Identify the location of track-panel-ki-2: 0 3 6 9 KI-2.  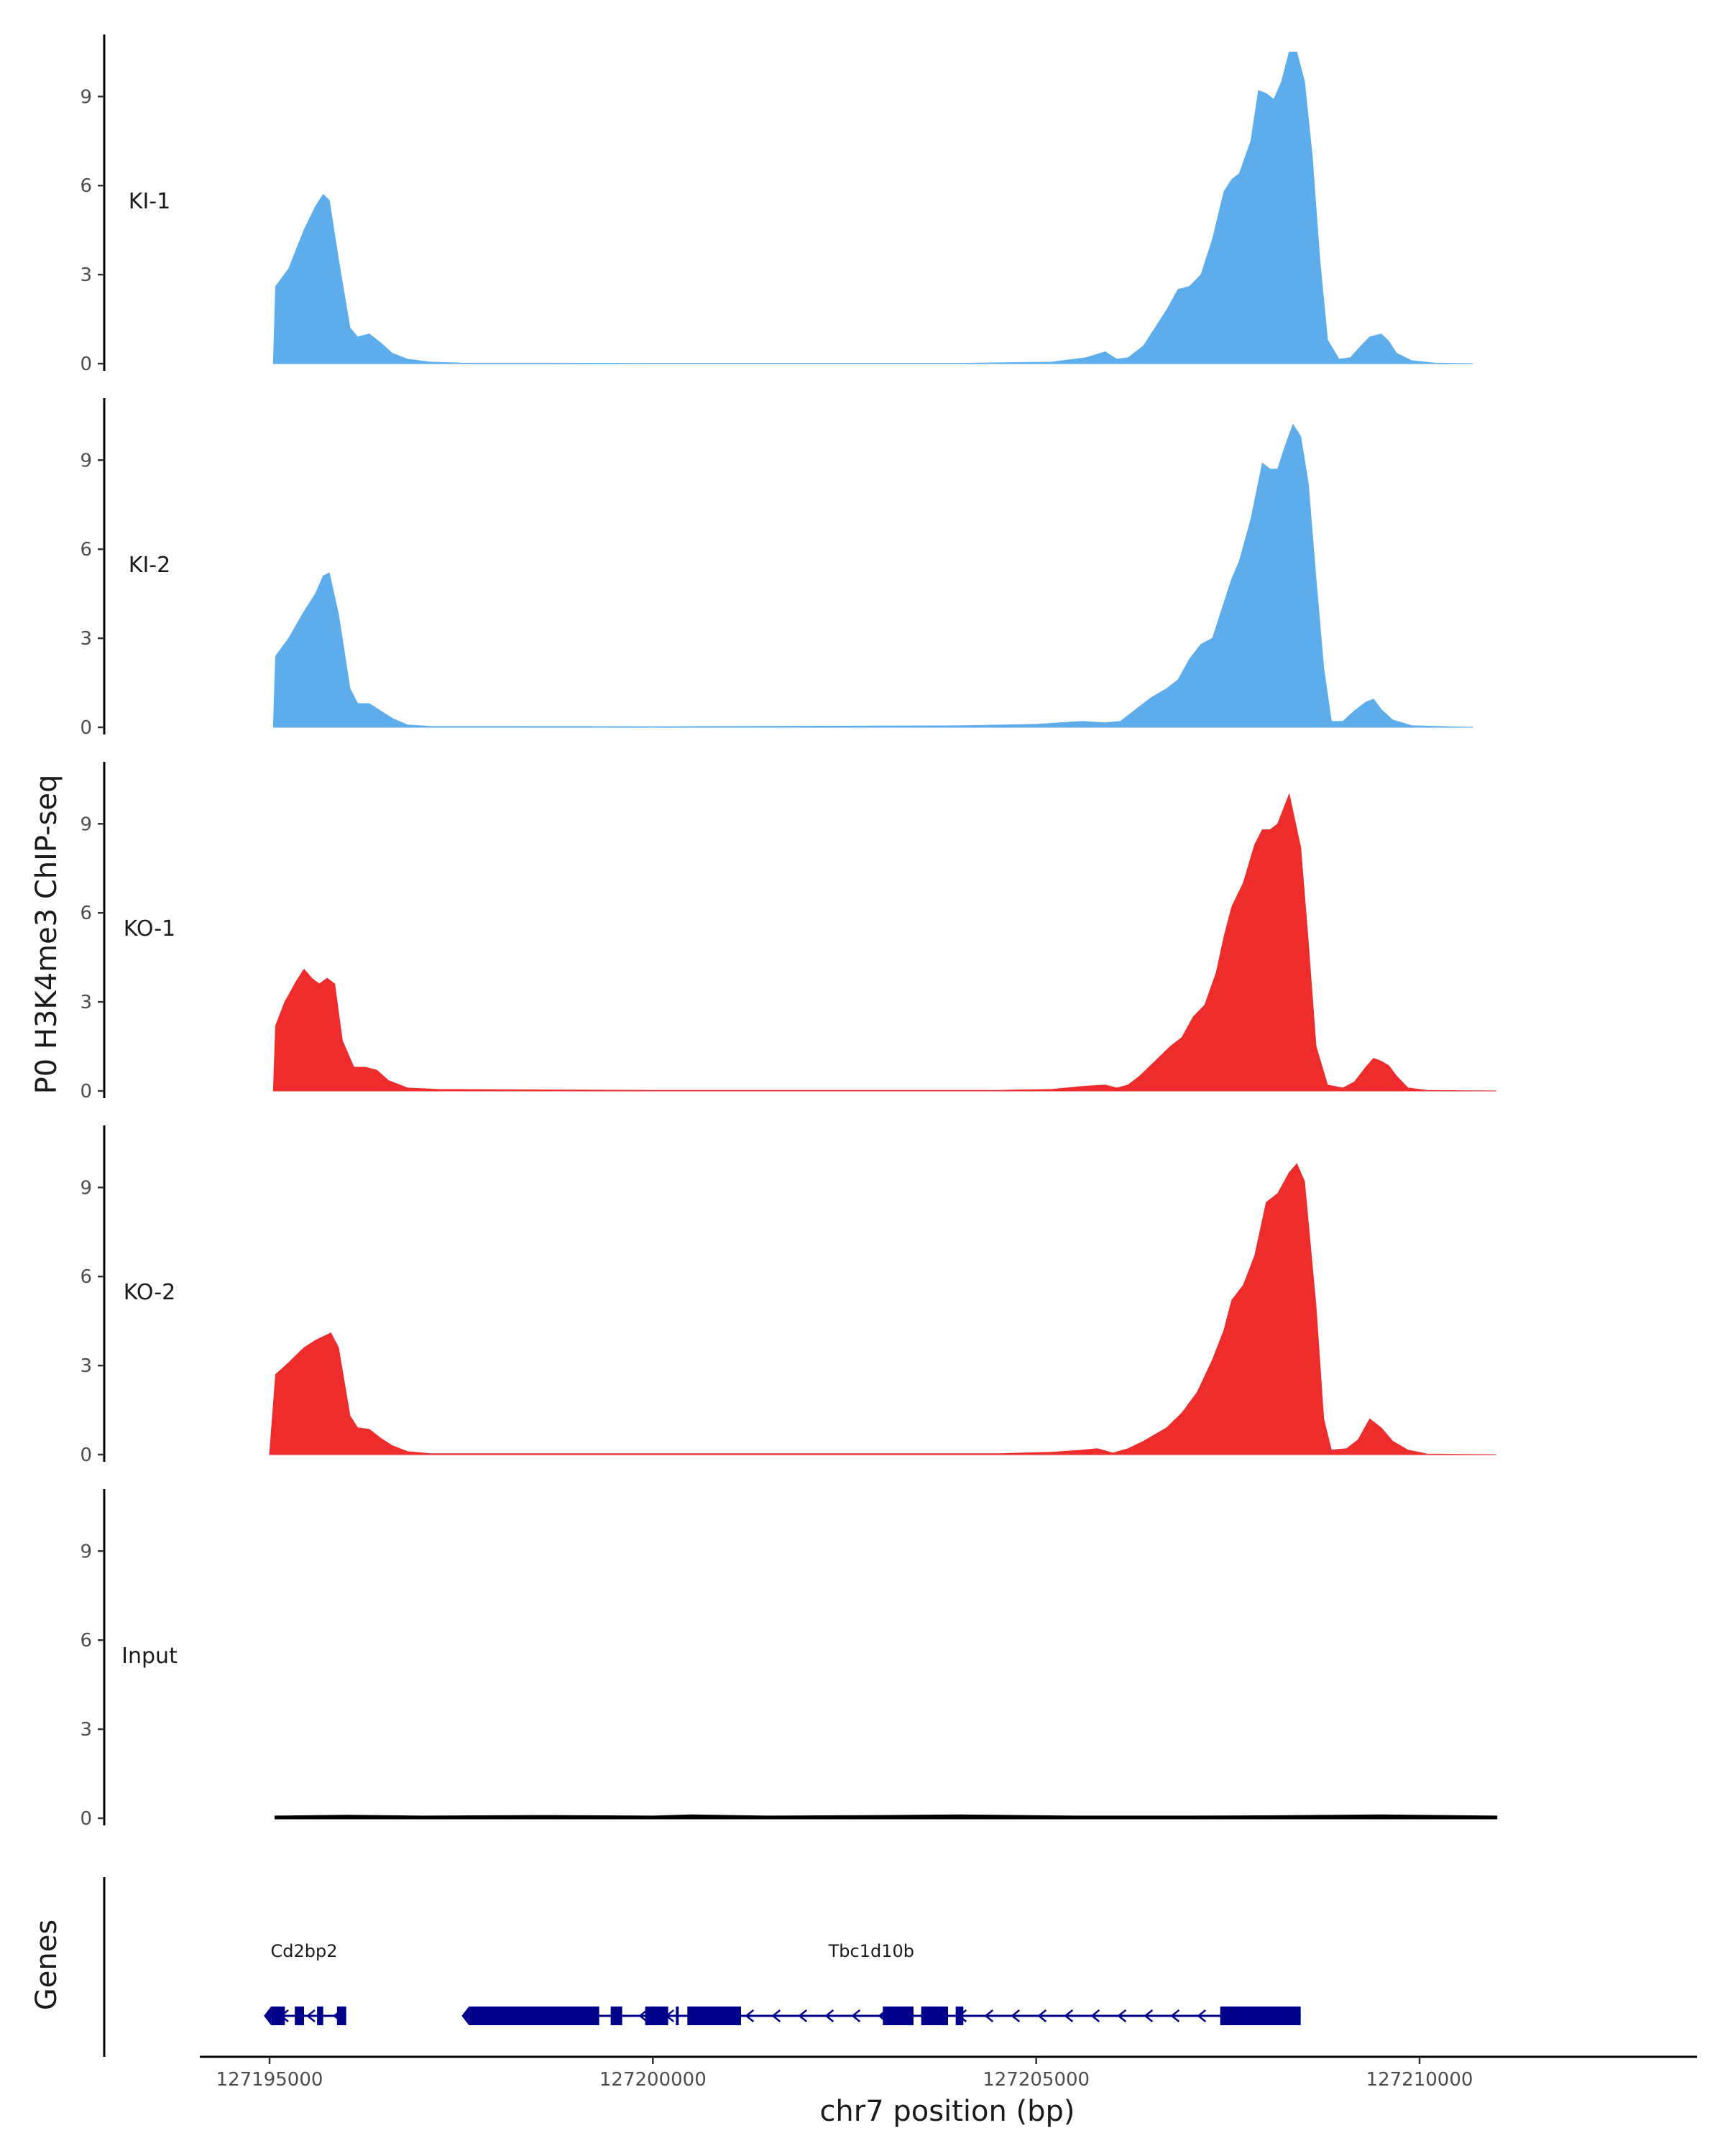
(776, 568).